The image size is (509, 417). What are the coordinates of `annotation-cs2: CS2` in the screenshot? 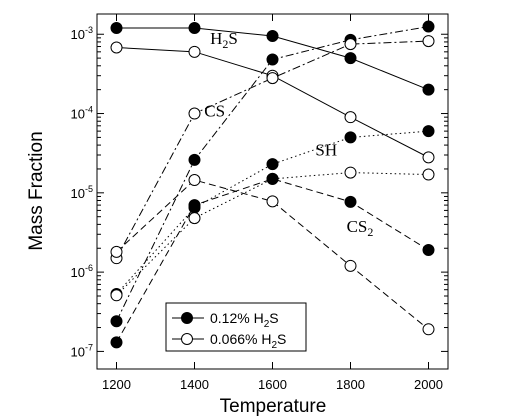 It's located at (360, 228).